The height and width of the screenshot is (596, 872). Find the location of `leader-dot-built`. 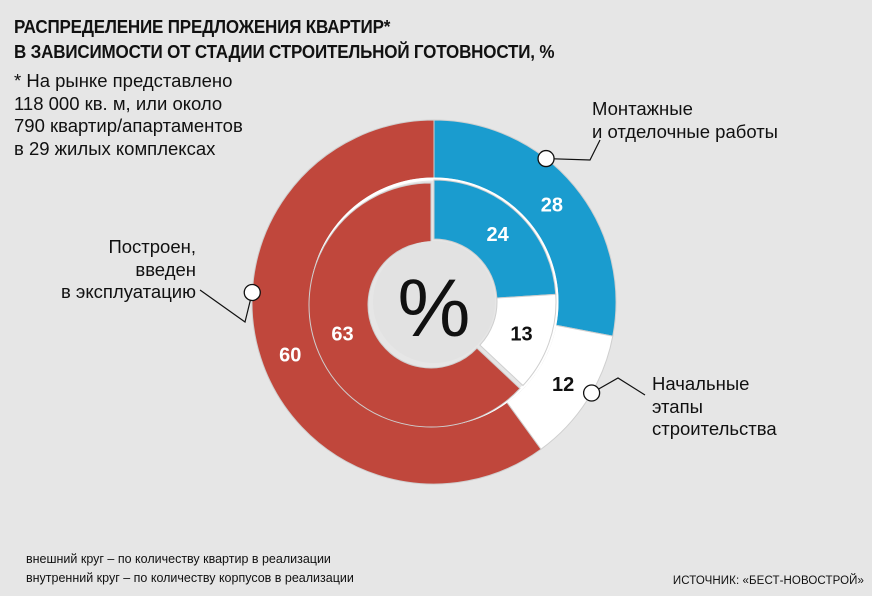

leader-dot-built is located at coordinates (252, 292).